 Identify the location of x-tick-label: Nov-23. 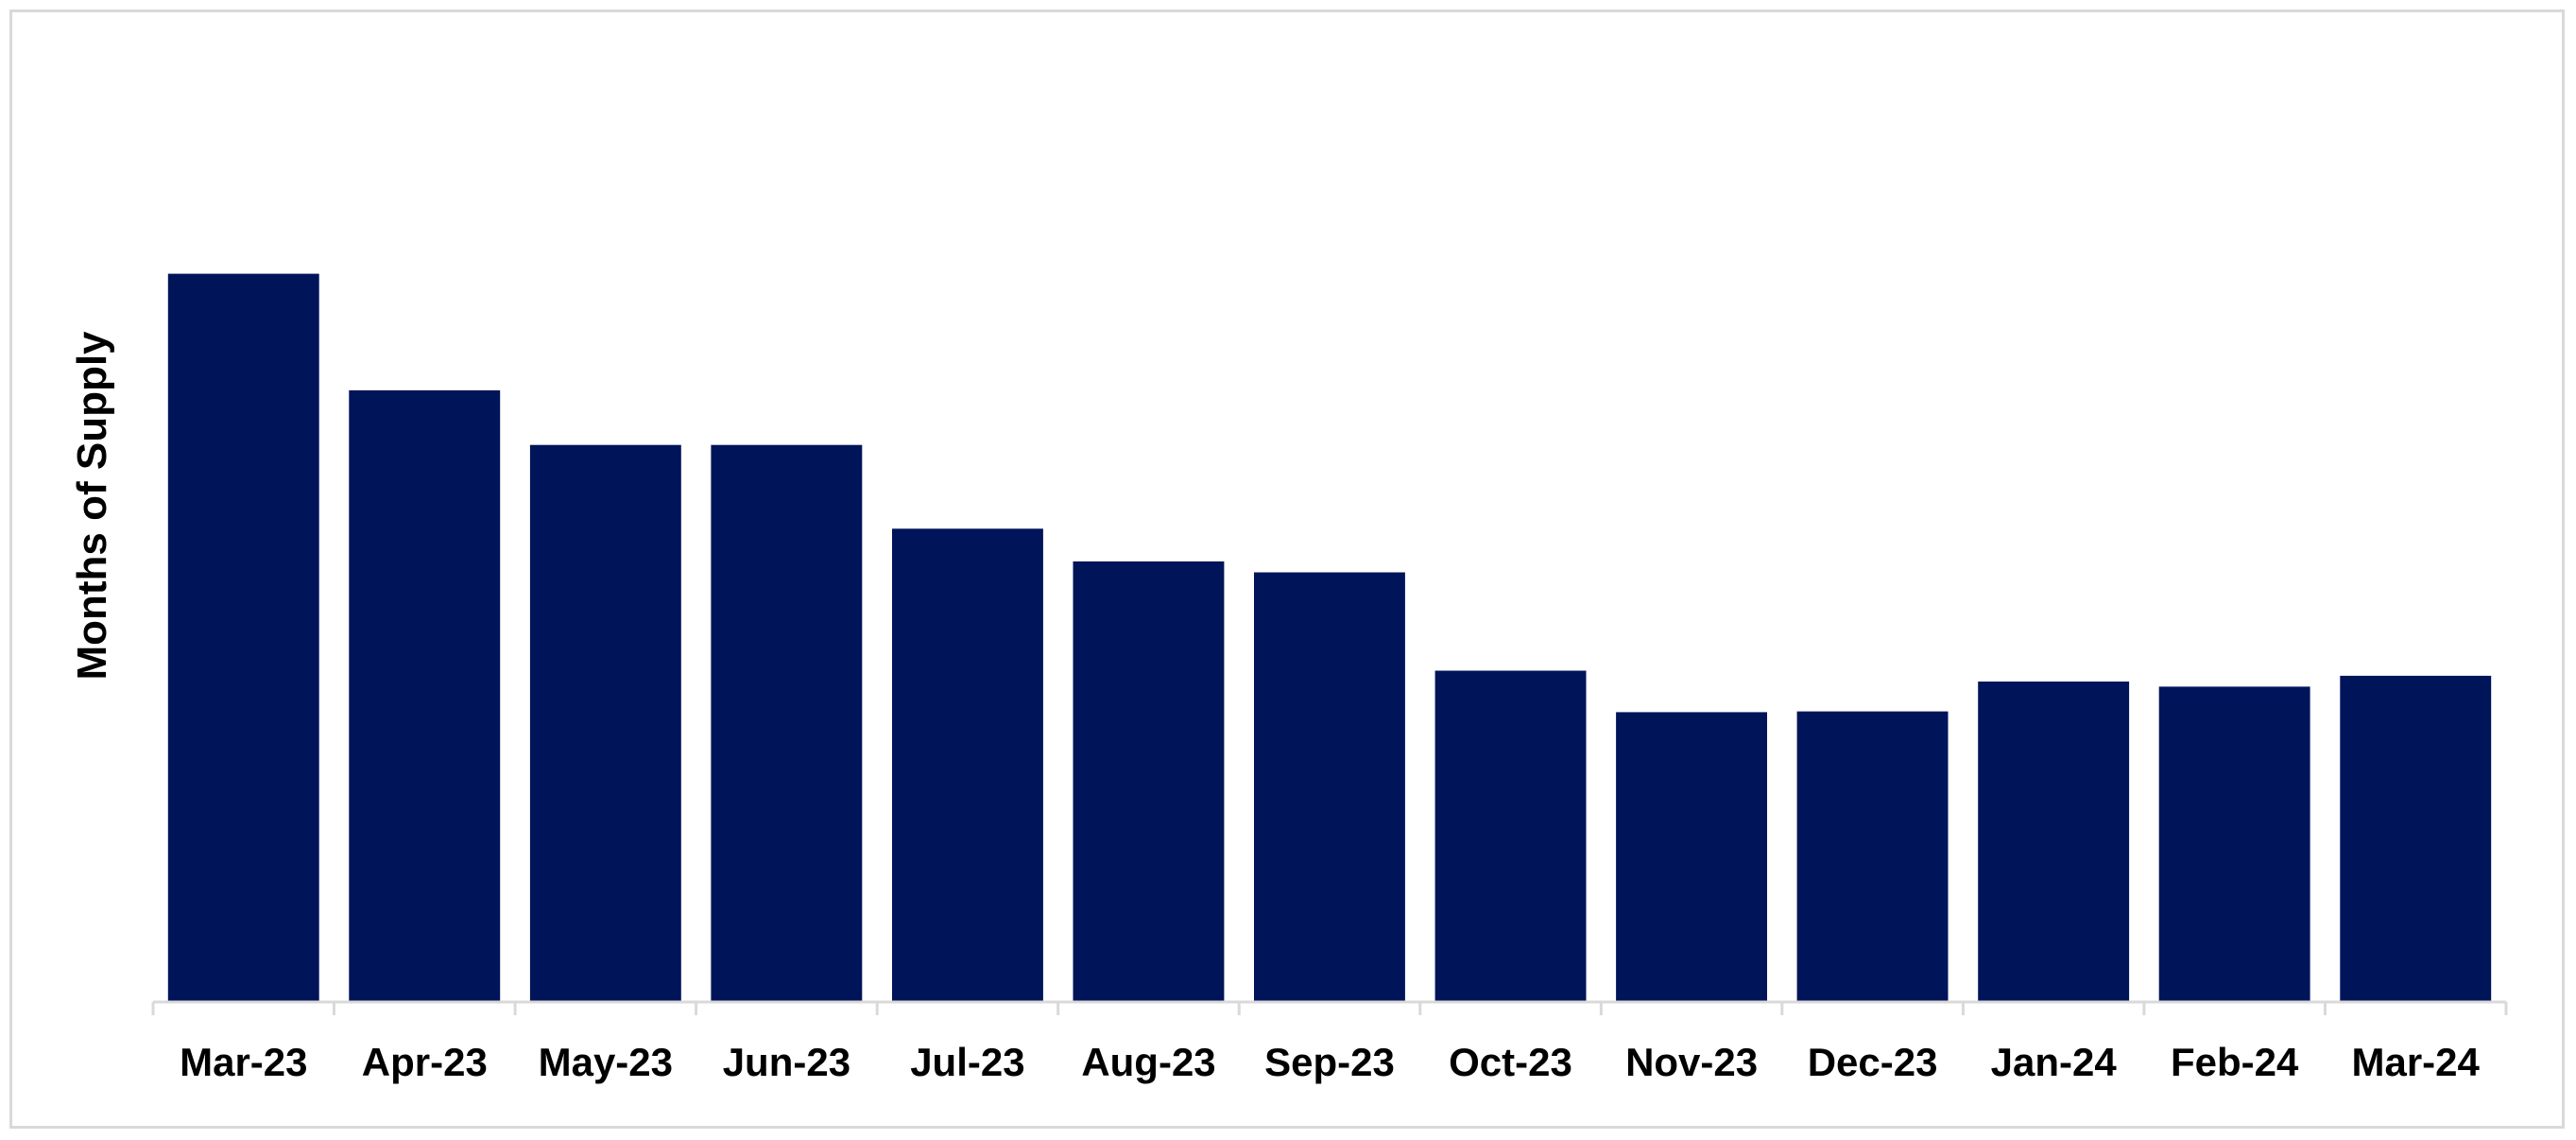
(1691, 1062).